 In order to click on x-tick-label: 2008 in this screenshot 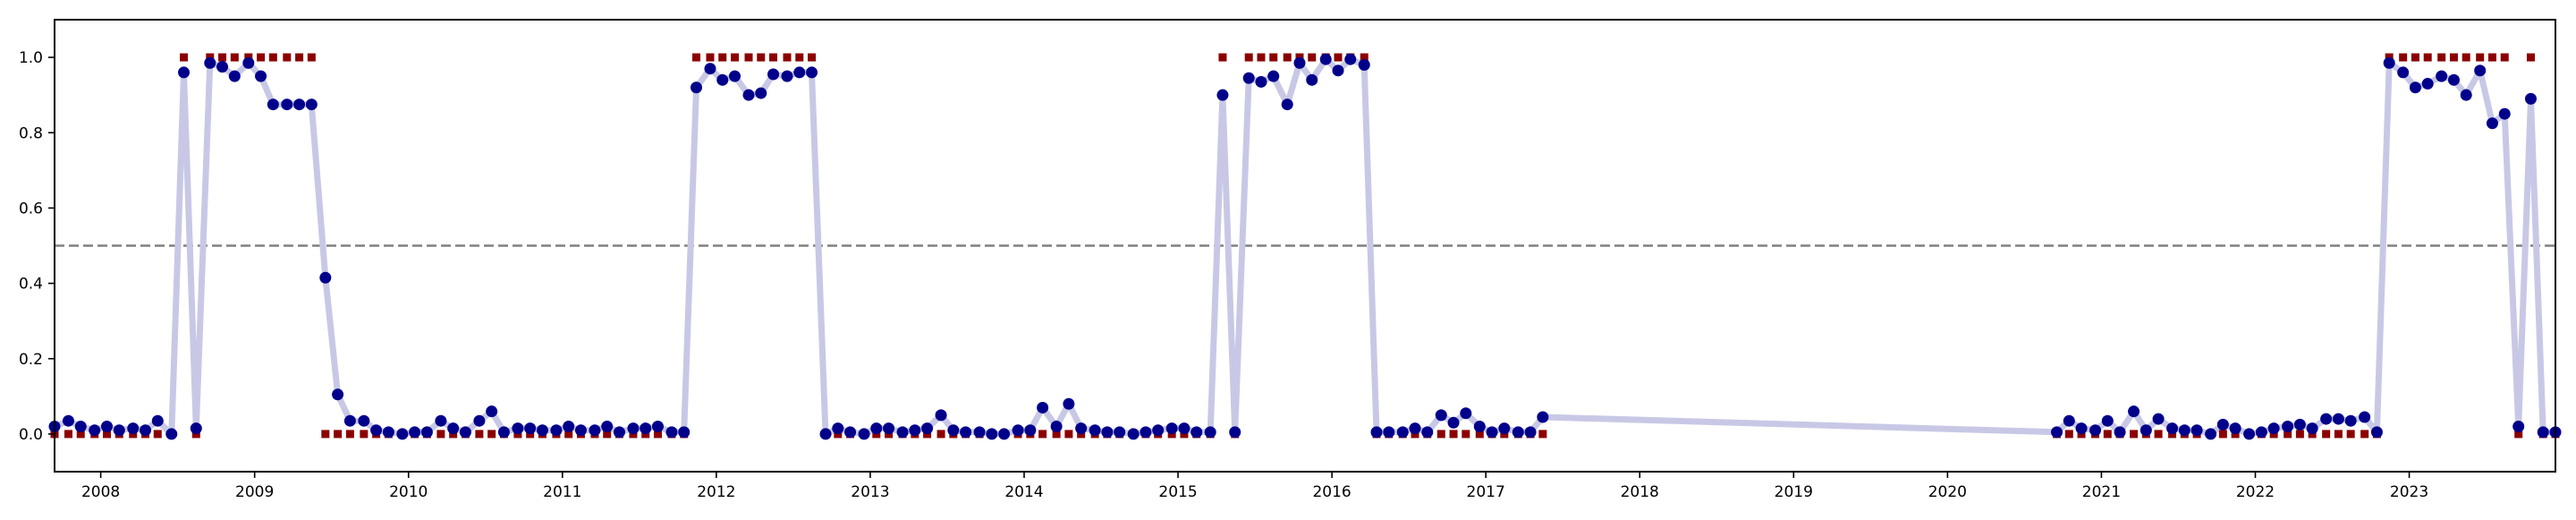, I will do `click(100, 492)`.